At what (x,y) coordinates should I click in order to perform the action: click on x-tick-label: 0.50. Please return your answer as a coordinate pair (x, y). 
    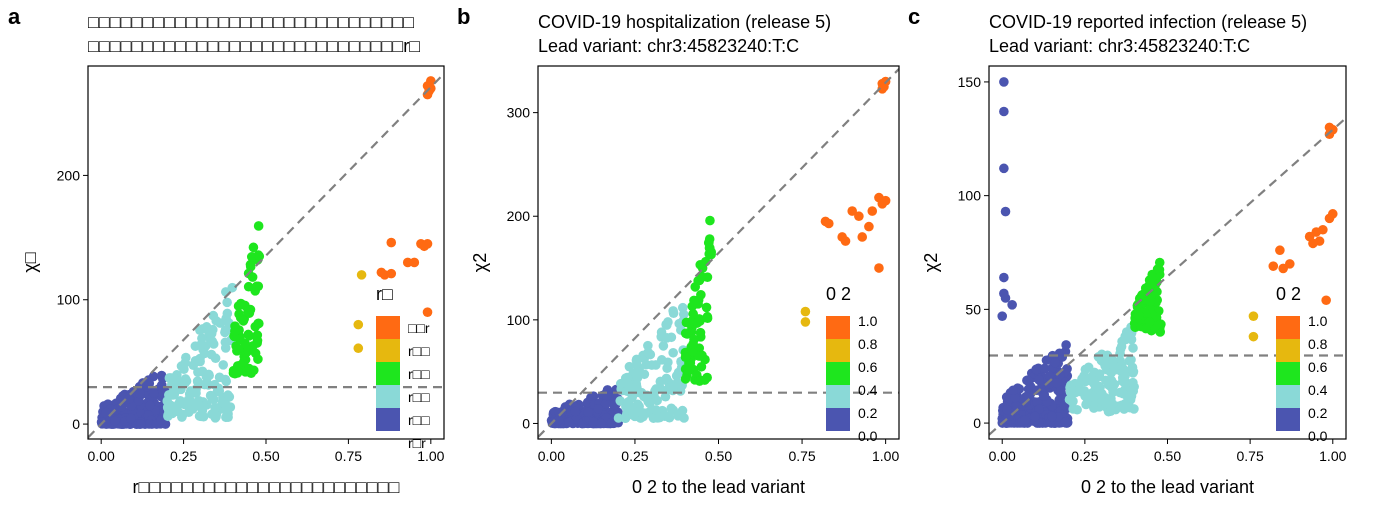
    Looking at the image, I should click on (265, 456).